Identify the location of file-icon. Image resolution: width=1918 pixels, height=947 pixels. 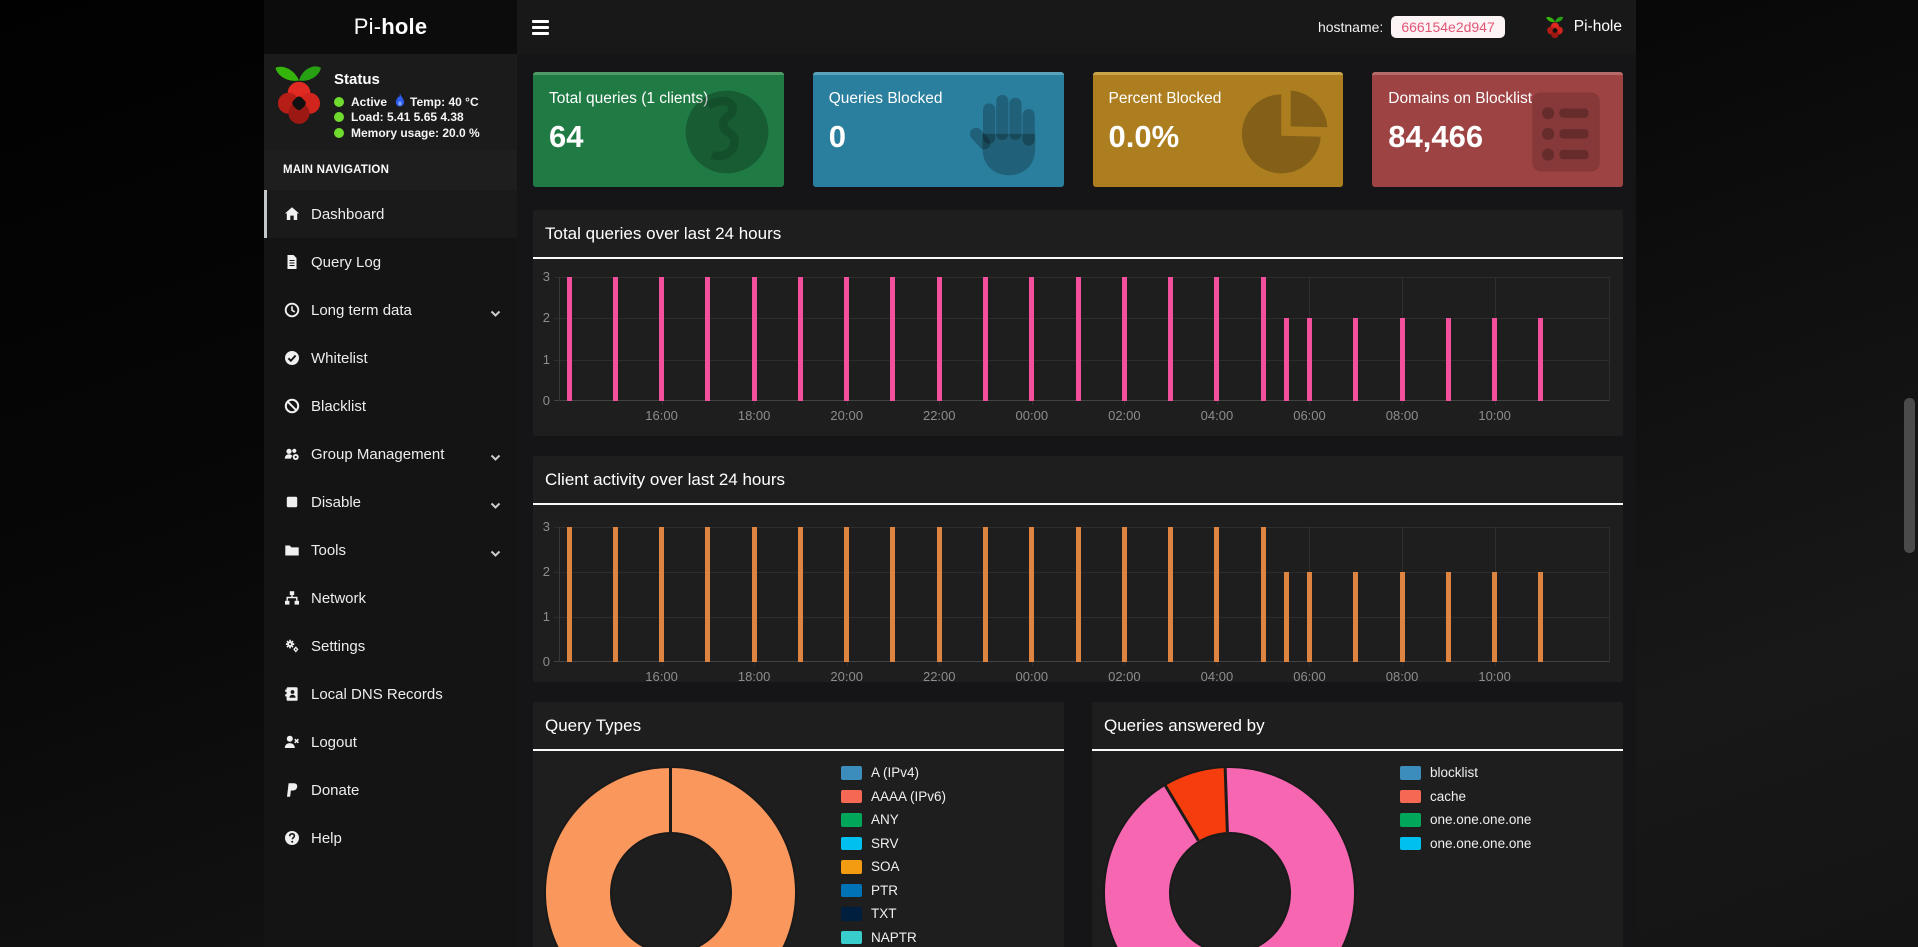
(291, 262).